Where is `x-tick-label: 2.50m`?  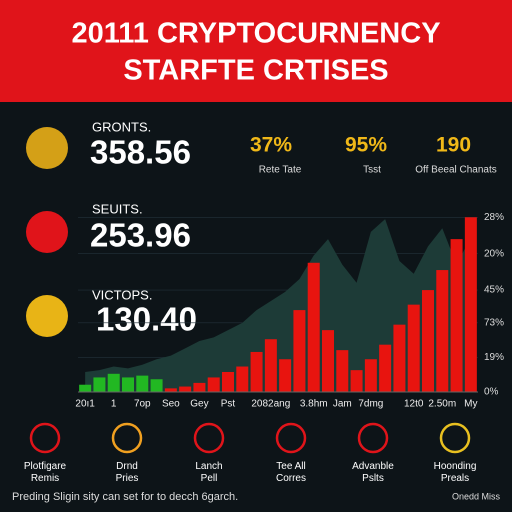
x-tick-label: 2.50m is located at coordinates (442, 404).